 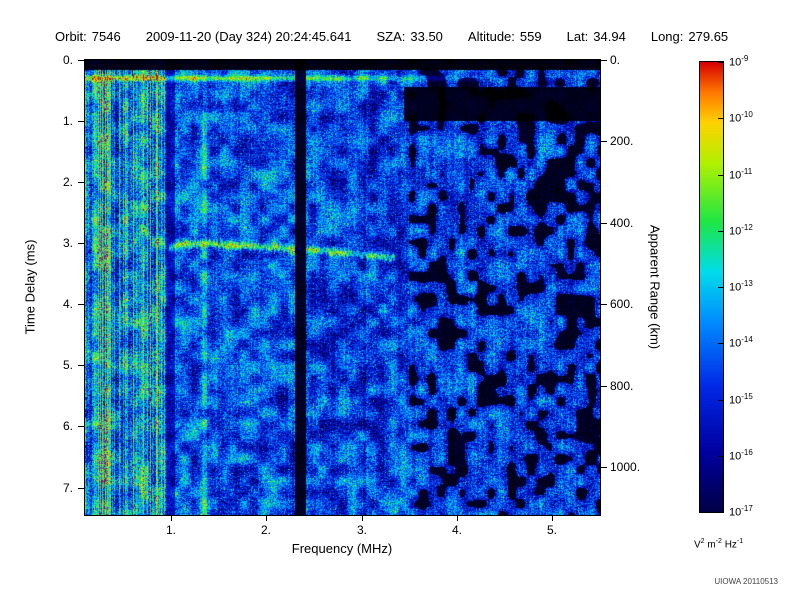 I want to click on colorbar-tick-label: 10-9, so click(x=739, y=61).